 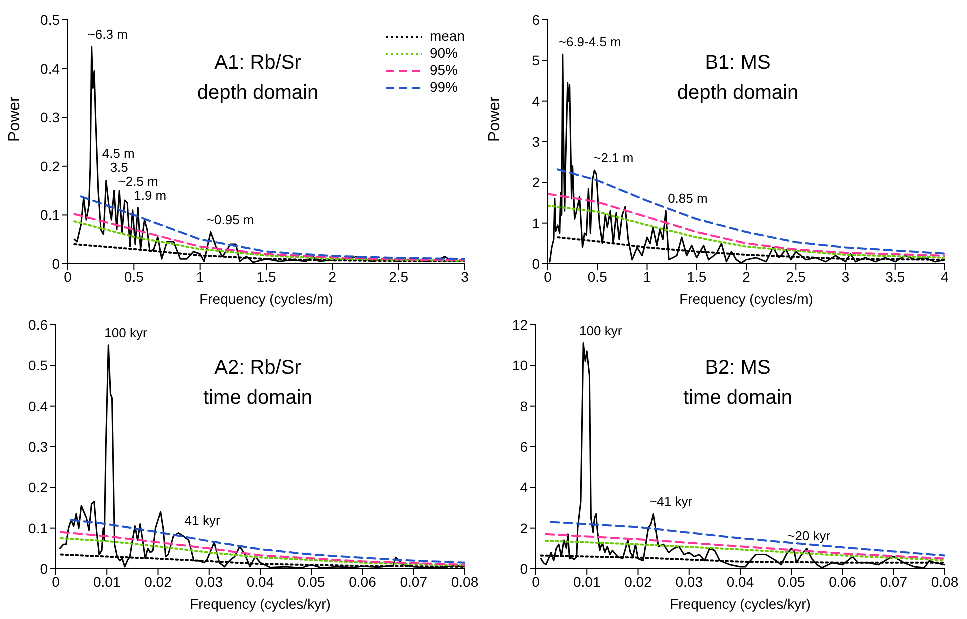 I want to click on annotation: 3.5, so click(x=119, y=167).